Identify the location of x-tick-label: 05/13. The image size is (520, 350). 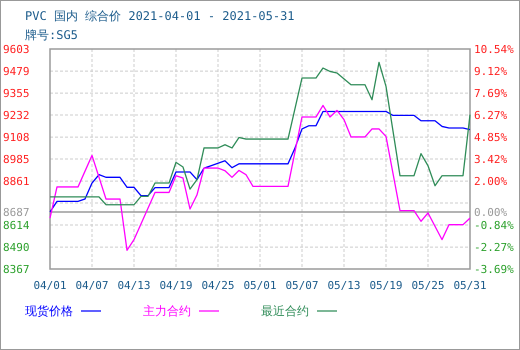
(344, 285).